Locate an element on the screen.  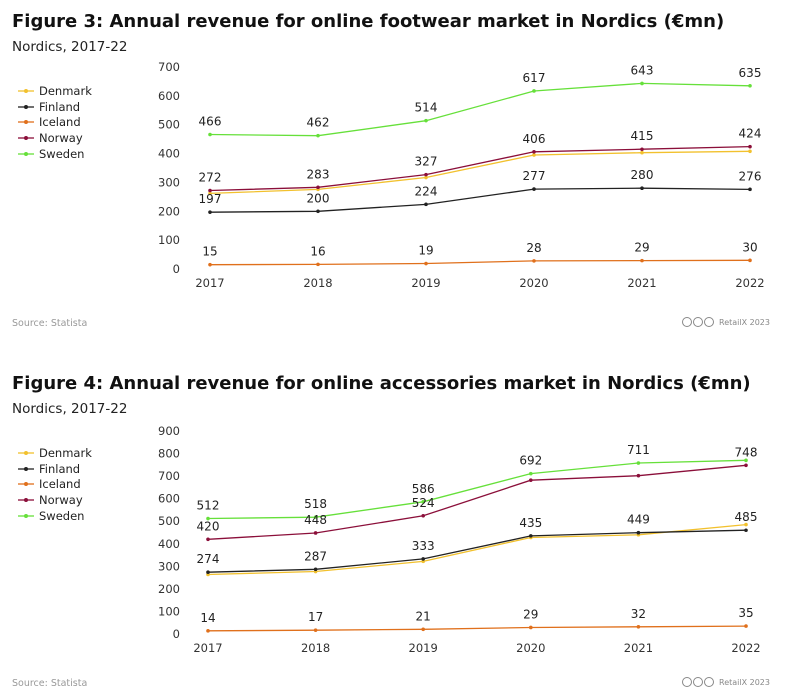
credit: RetailX 2023 is located at coordinates (726, 682).